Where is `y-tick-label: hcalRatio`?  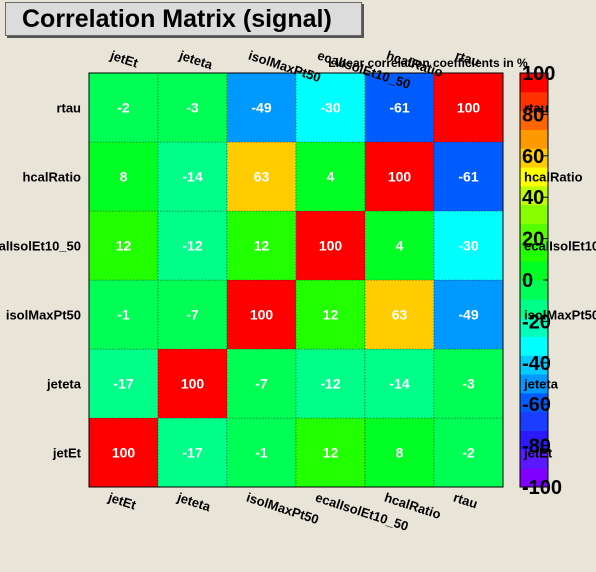
y-tick-label: hcalRatio is located at coordinates (51, 177).